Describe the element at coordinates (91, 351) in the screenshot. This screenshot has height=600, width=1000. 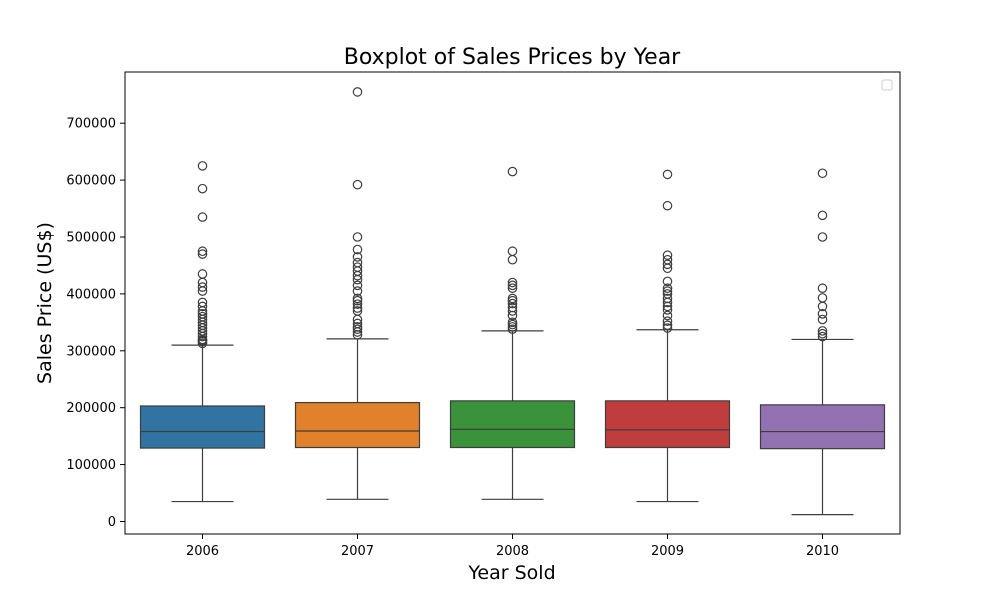
I see `y-tick-label: 300000` at that location.